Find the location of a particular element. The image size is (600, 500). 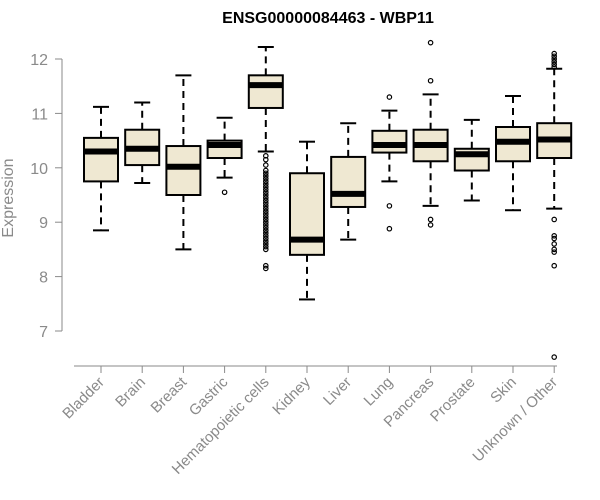

x-tick-label: Prostate is located at coordinates (453, 400).